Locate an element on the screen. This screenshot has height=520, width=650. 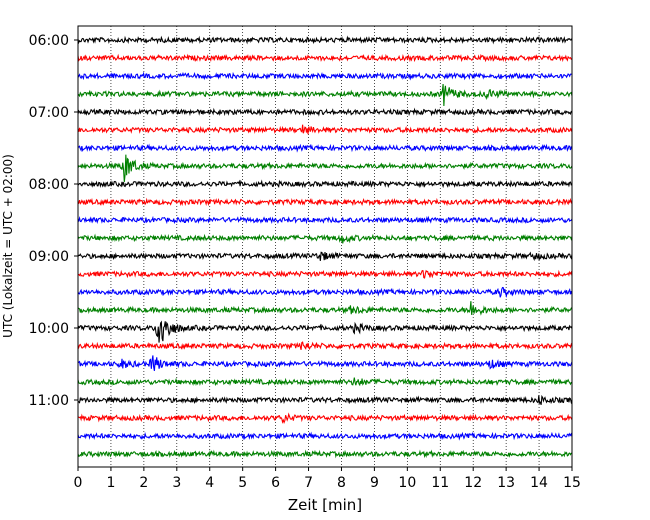
y-axis-label: UTC (Lokalzeit = UTC + 02:00) is located at coordinates (8, 246).